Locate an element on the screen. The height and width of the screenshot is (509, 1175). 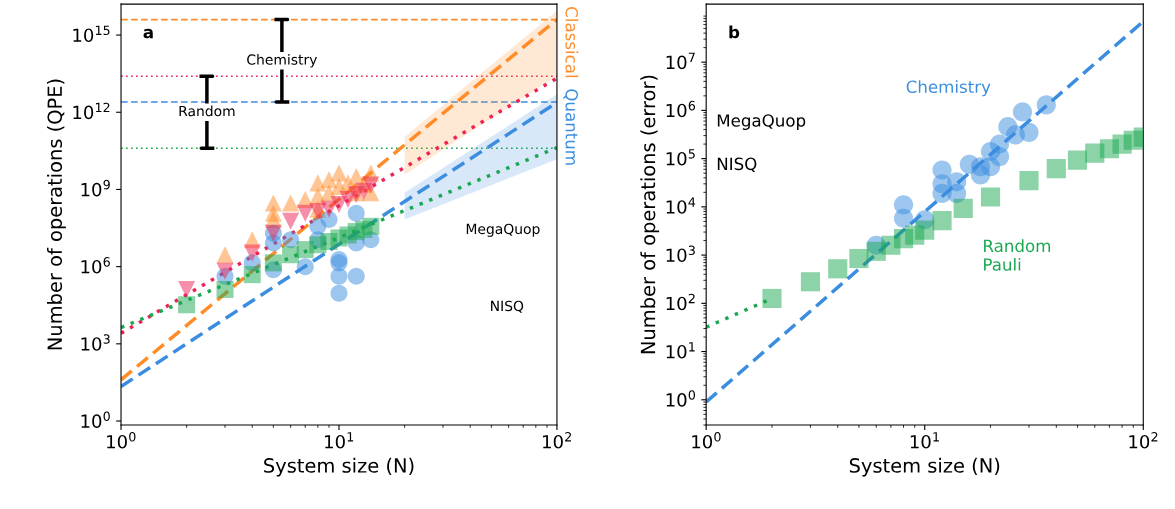
series-label: Chemistry is located at coordinates (948, 88).